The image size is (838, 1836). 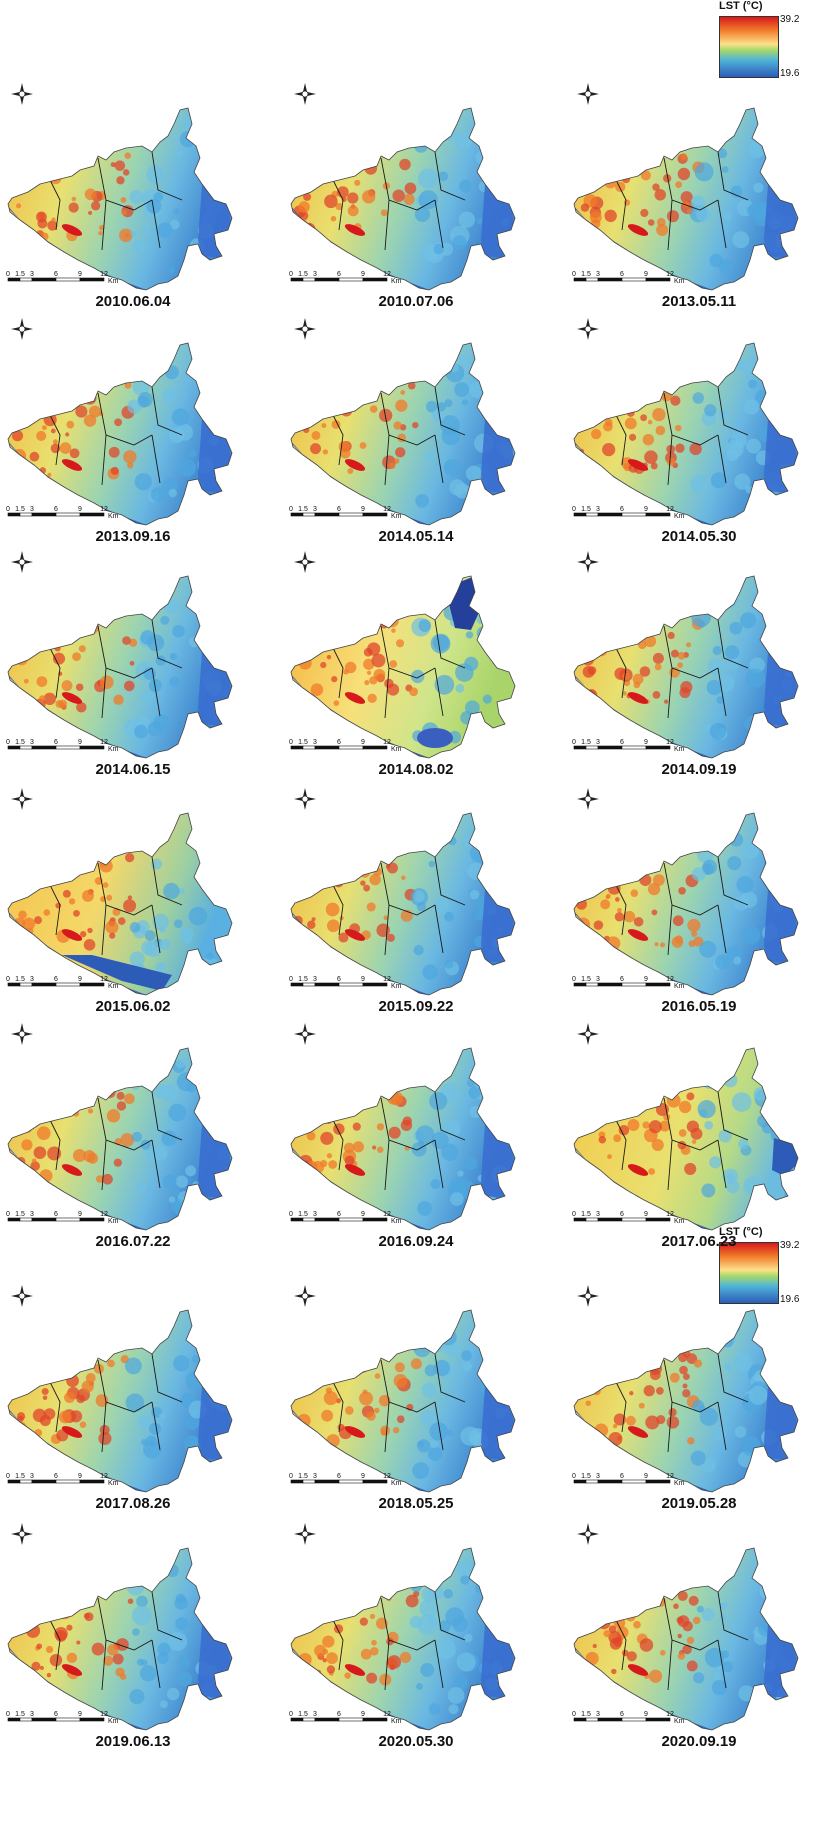 I want to click on lst-map-panel: 0 1.5 3 6 9 12 Km 2017.06.23, so click(x=699, y=1137).